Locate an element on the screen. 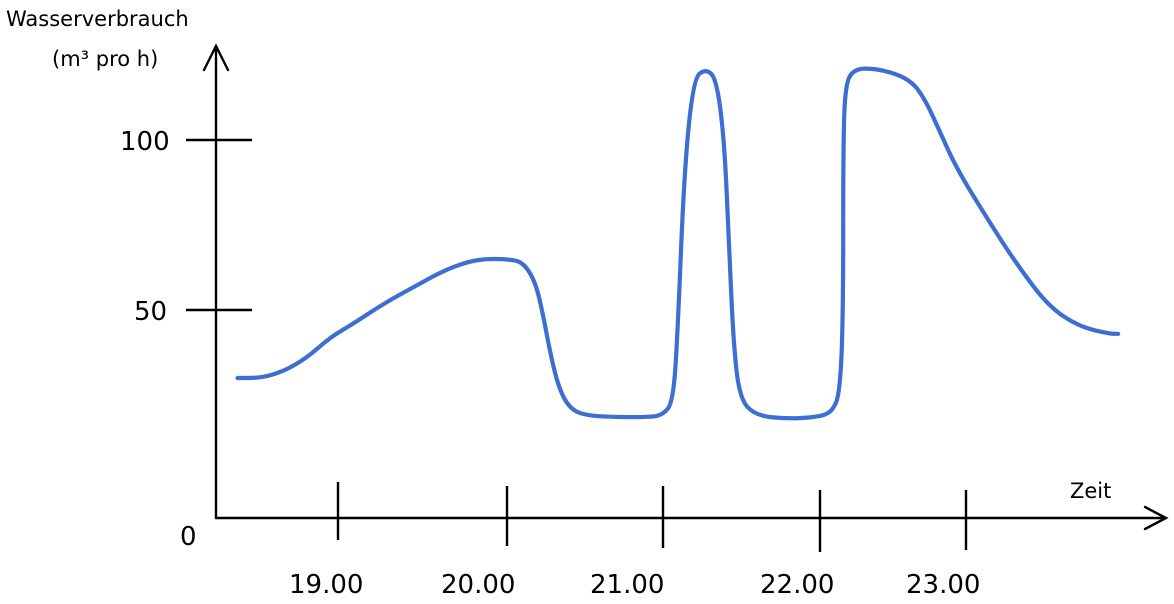 Image resolution: width=1174 pixels, height=604 pixels. y-axis-label: Wasserverbrauch is located at coordinates (97, 19).